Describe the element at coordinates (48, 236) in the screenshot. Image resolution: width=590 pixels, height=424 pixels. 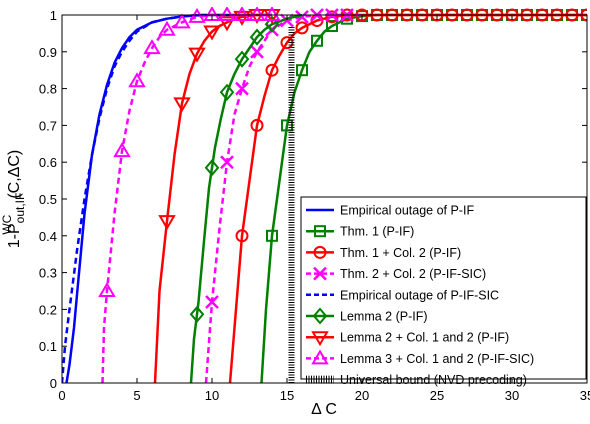
I see `y-tick-label: 0.4` at that location.